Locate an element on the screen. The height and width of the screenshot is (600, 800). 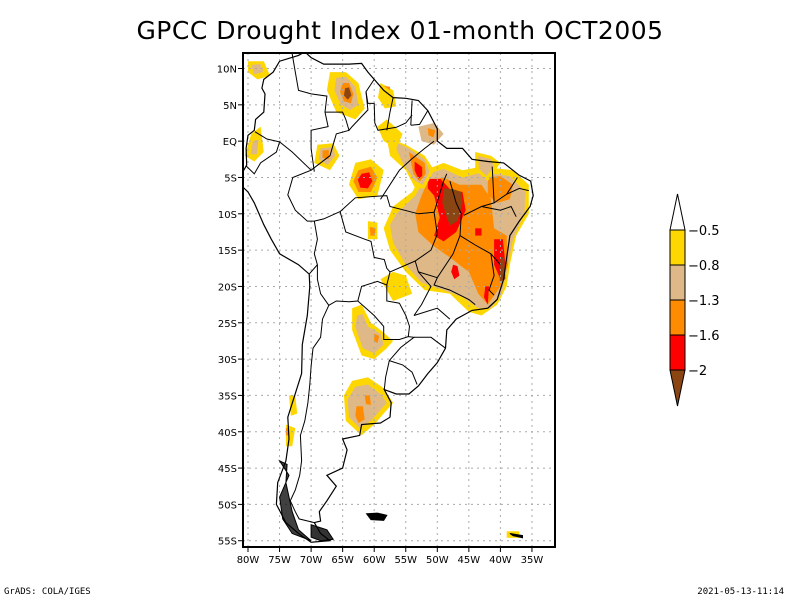
lon-tick-label: 35W is located at coordinates (532, 560).